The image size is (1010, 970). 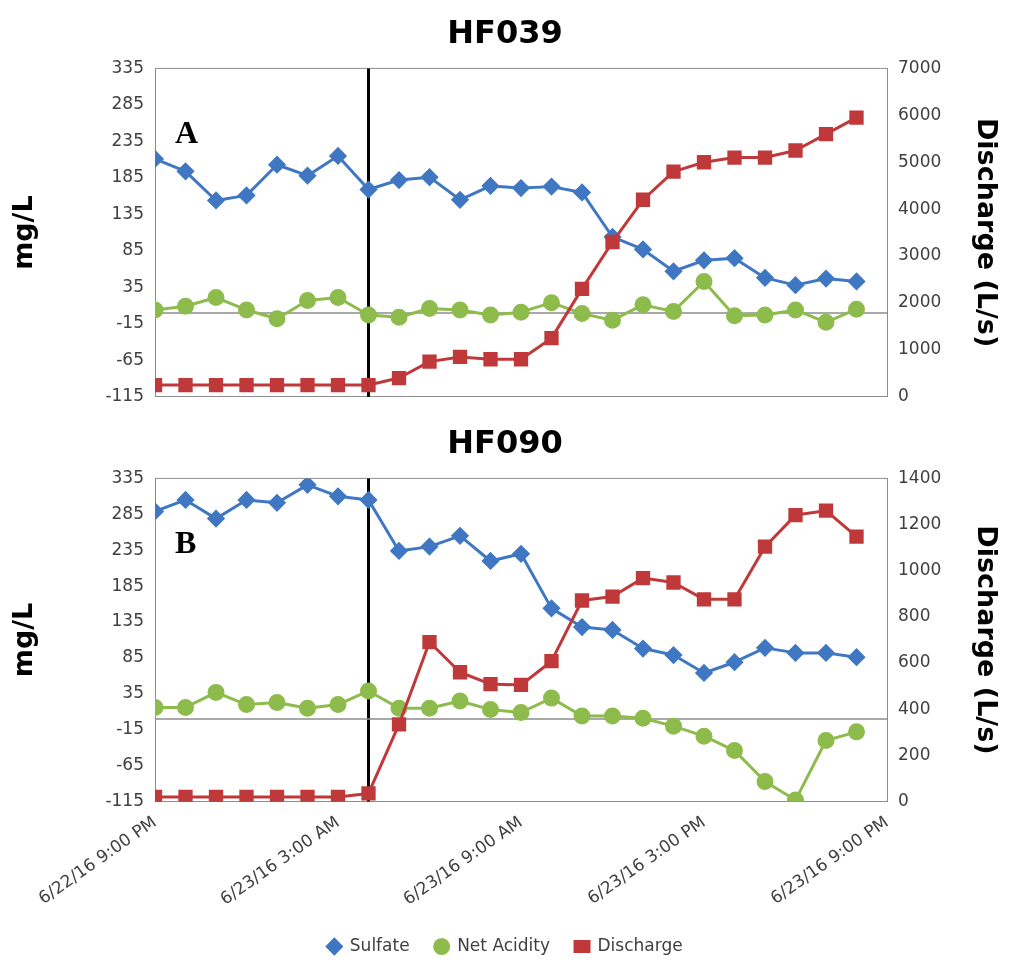 I want to click on y2-tick-label: 6000, so click(x=920, y=113).